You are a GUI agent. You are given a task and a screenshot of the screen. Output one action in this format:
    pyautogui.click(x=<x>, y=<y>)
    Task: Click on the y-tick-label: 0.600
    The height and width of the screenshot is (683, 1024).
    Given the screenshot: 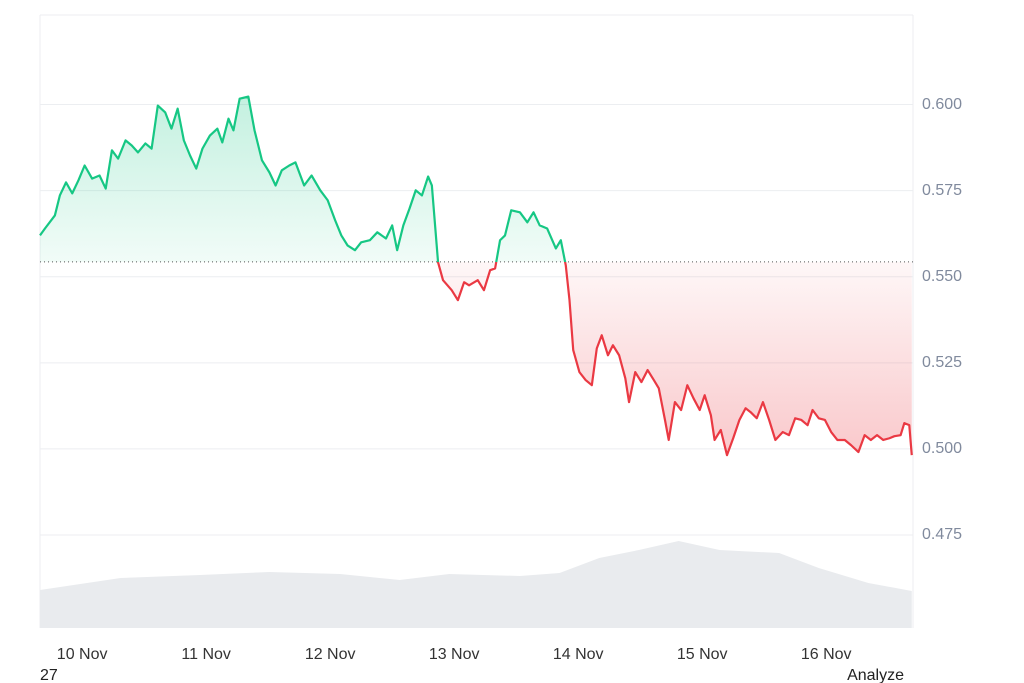 What is the action you would take?
    pyautogui.click(x=942, y=104)
    